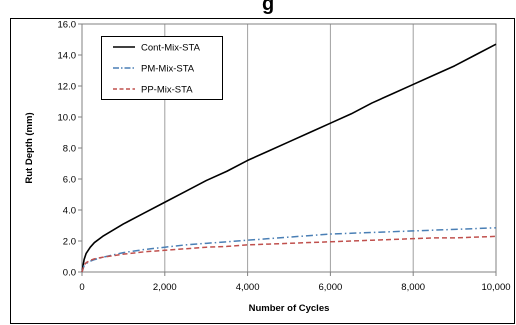  What do you see at coordinates (69, 242) in the screenshot?
I see `y-tick-label: 2.0` at bounding box center [69, 242].